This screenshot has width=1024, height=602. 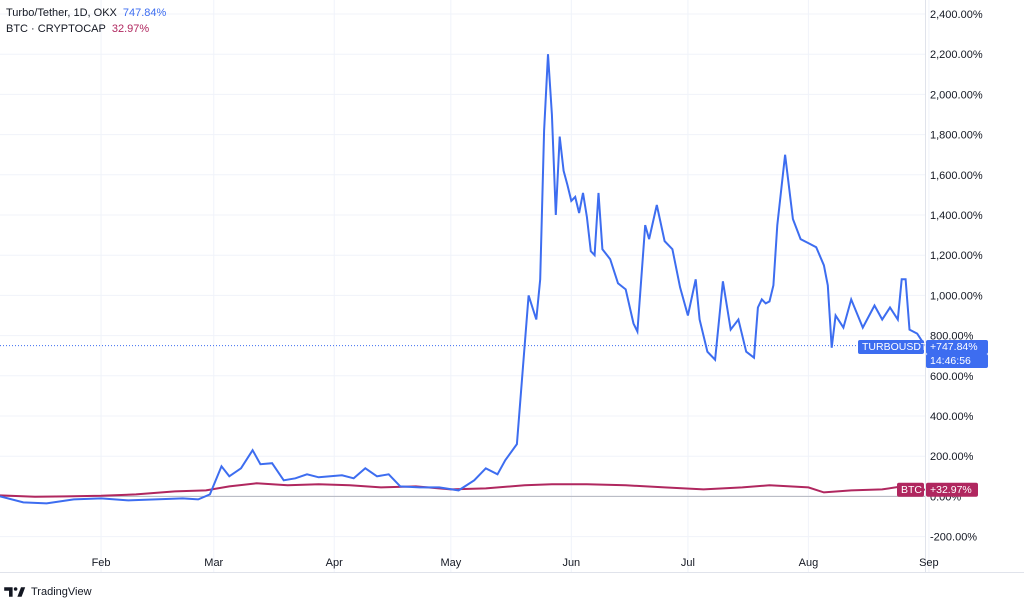 I want to click on legend-turbo-symbol: Turbo/Tether, 1D, OKX, so click(x=61, y=13).